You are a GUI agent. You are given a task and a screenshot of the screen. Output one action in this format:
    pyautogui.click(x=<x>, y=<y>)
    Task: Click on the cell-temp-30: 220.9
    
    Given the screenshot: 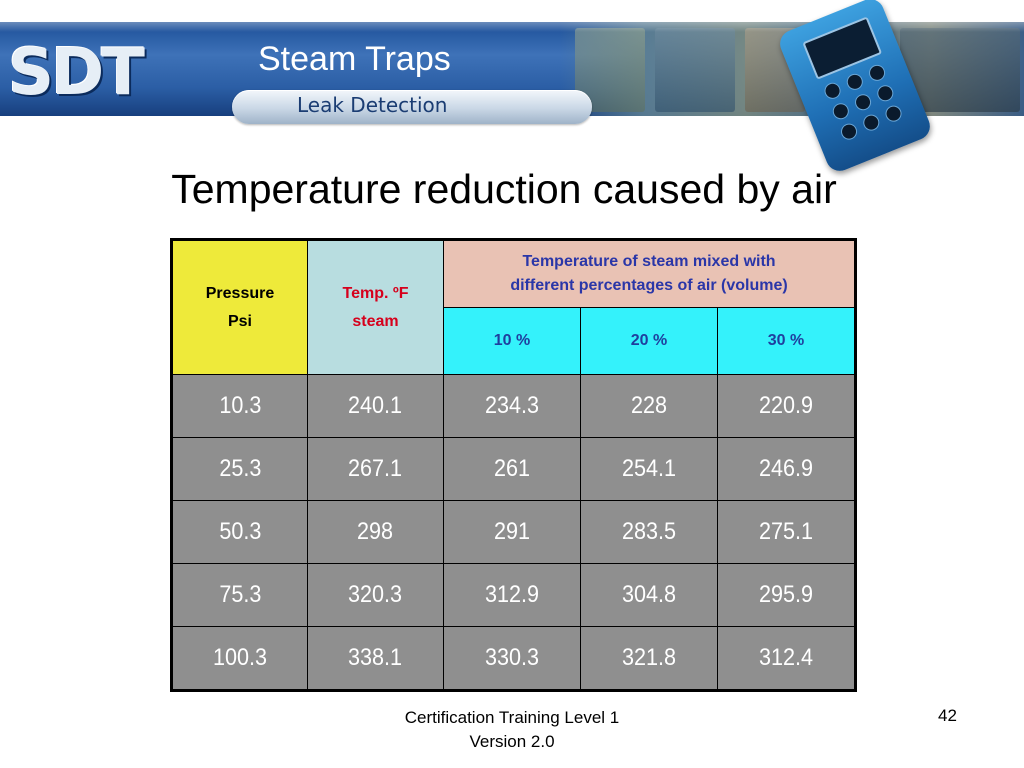 What is the action you would take?
    pyautogui.click(x=786, y=406)
    